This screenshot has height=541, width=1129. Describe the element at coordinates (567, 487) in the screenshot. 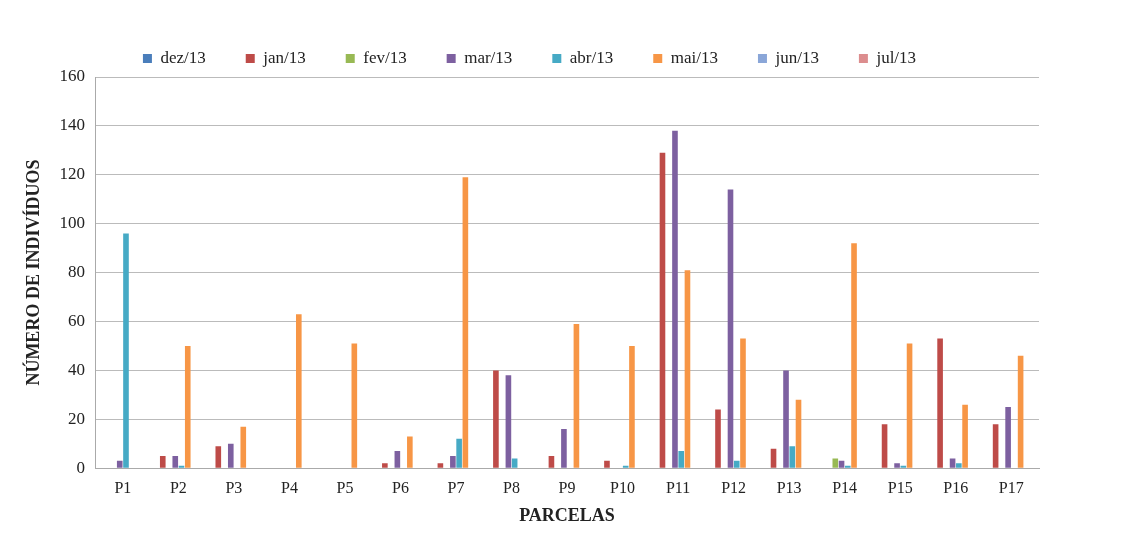

I see `x-tick-label: P9` at that location.